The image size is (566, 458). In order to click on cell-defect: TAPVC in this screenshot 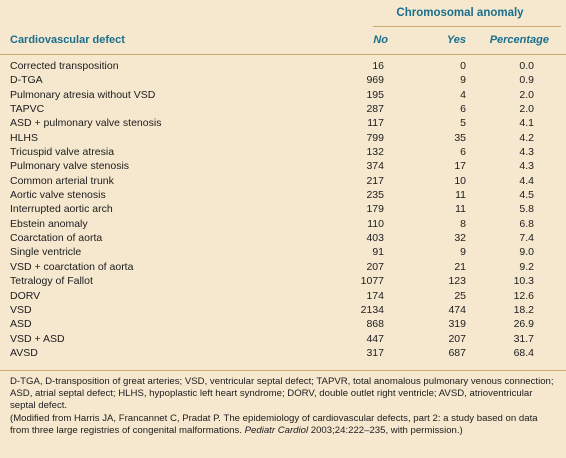, I will do `click(27, 109)`.